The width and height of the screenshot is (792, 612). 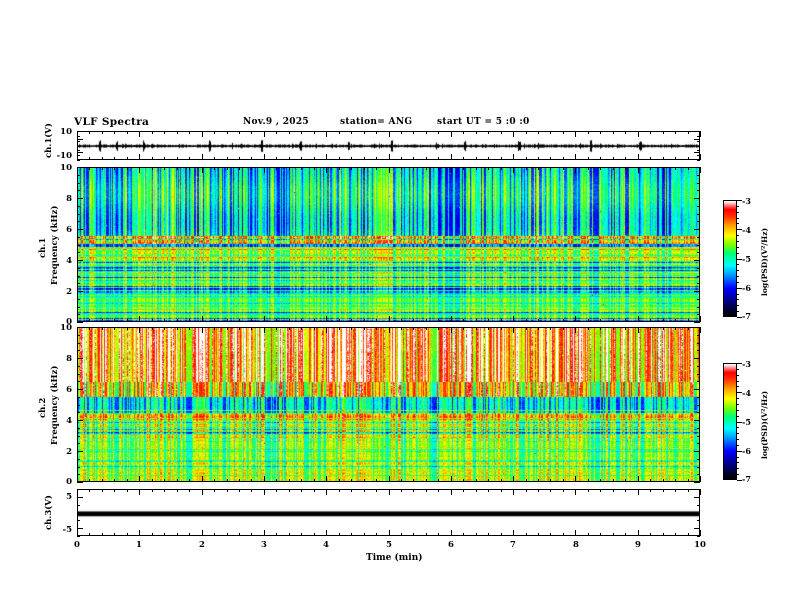 I want to click on ytick-ch1s-4: 4, so click(x=69, y=261).